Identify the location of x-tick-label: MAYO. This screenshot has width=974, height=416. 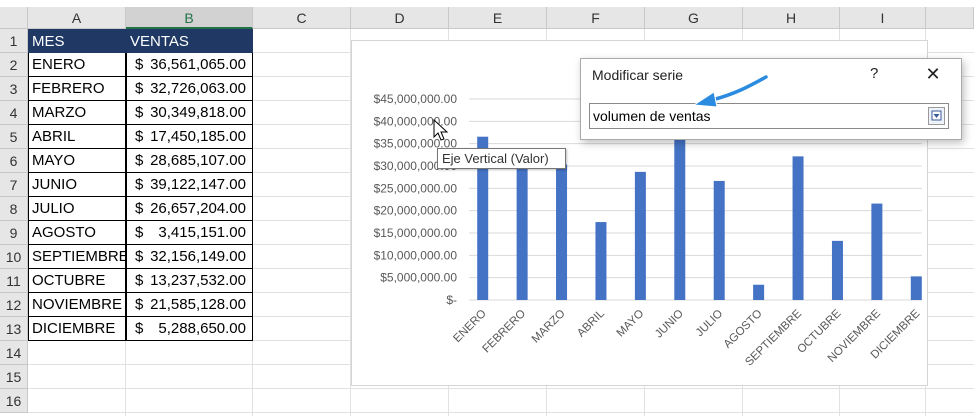
(631, 324).